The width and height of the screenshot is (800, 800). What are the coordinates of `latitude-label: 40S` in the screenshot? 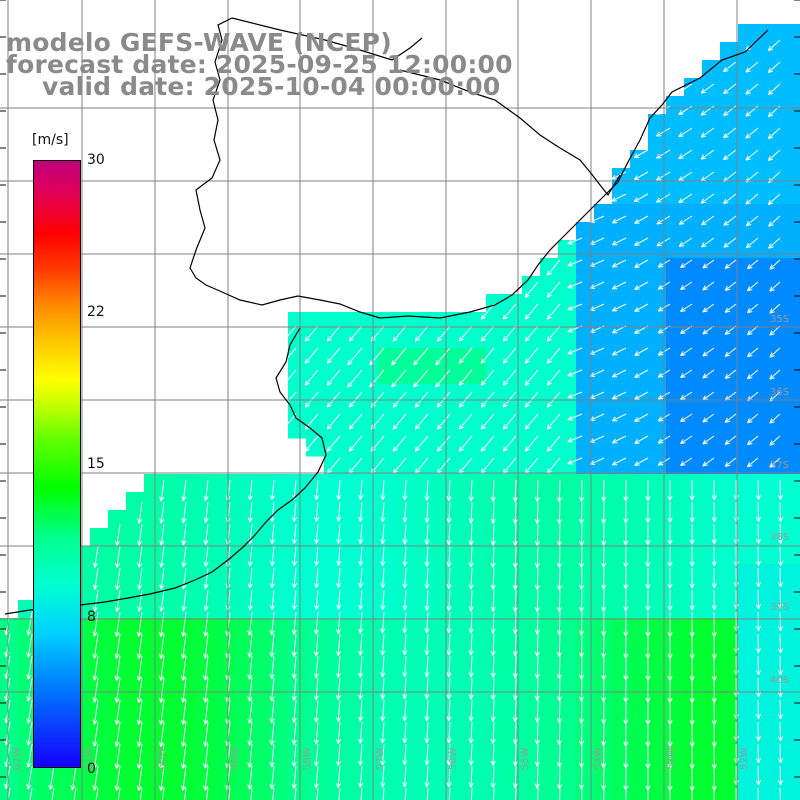 It's located at (779, 680).